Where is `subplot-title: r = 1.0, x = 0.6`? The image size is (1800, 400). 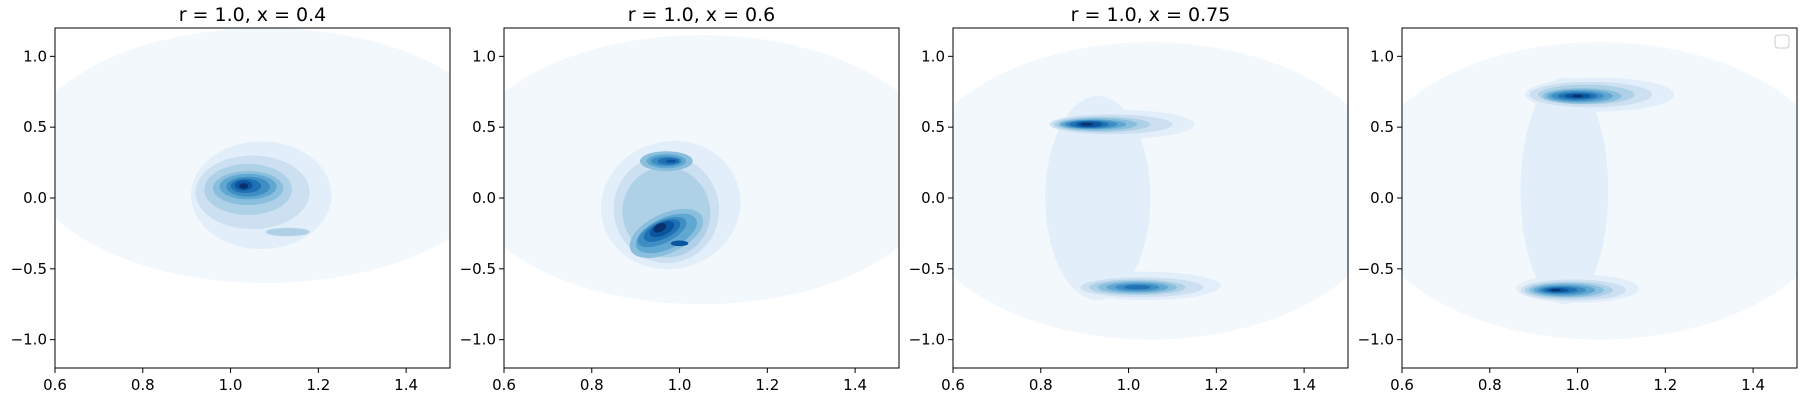 subplot-title: r = 1.0, x = 0.6 is located at coordinates (702, 15).